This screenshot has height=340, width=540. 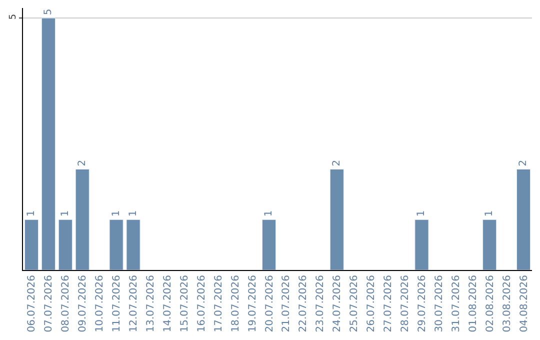 What do you see at coordinates (184, 303) in the screenshot?
I see `x-tick-label: 15.07.2026` at bounding box center [184, 303].